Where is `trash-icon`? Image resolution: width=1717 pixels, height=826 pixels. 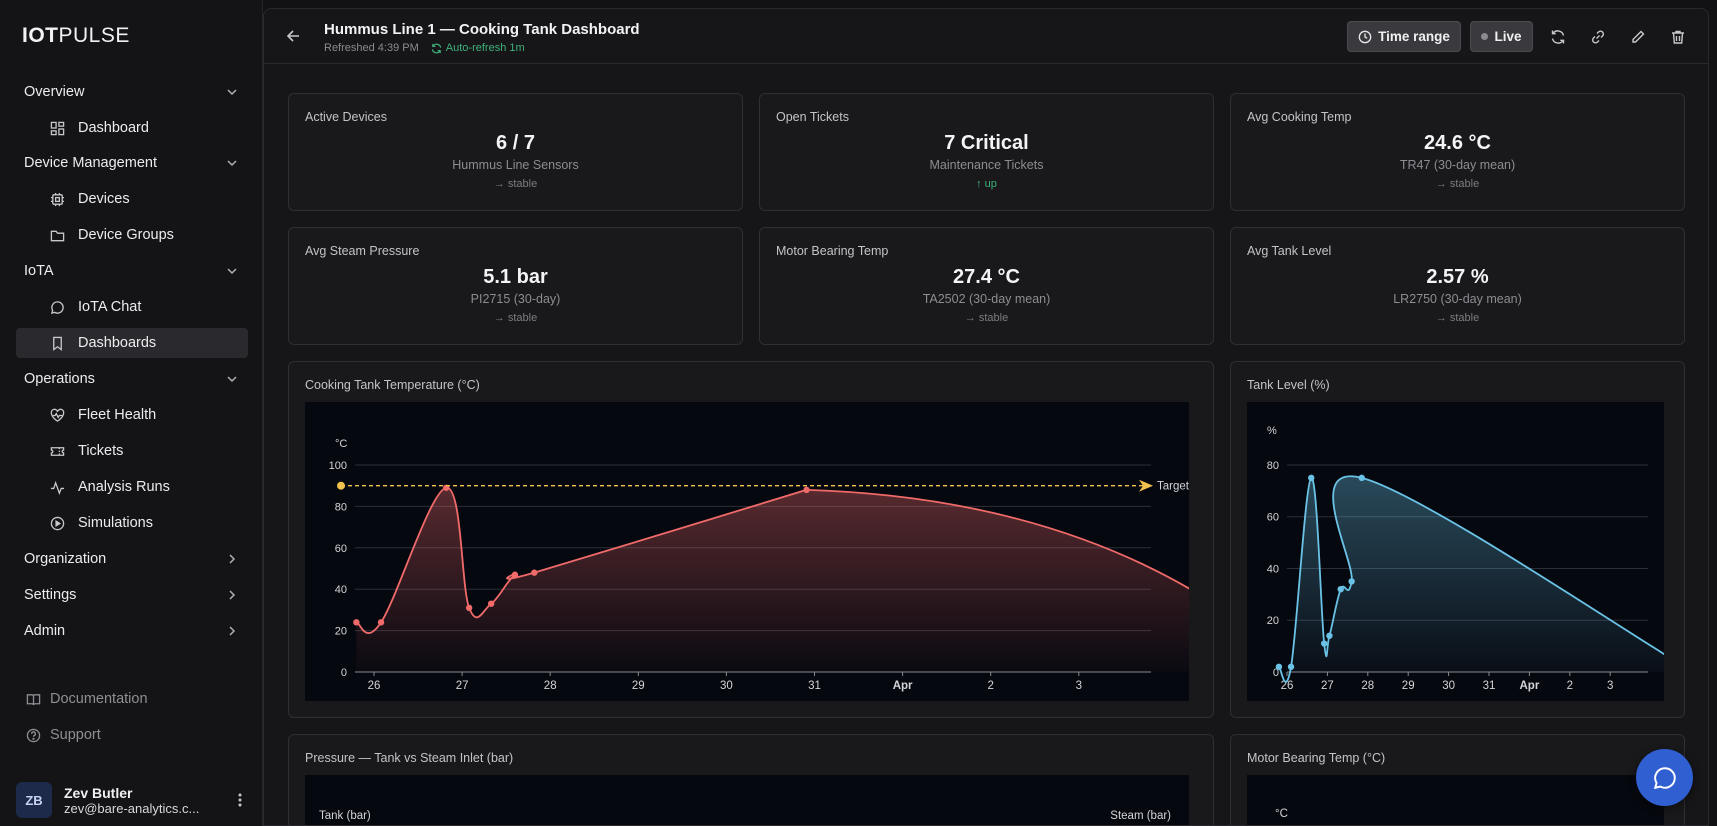
trash-icon is located at coordinates (1678, 37).